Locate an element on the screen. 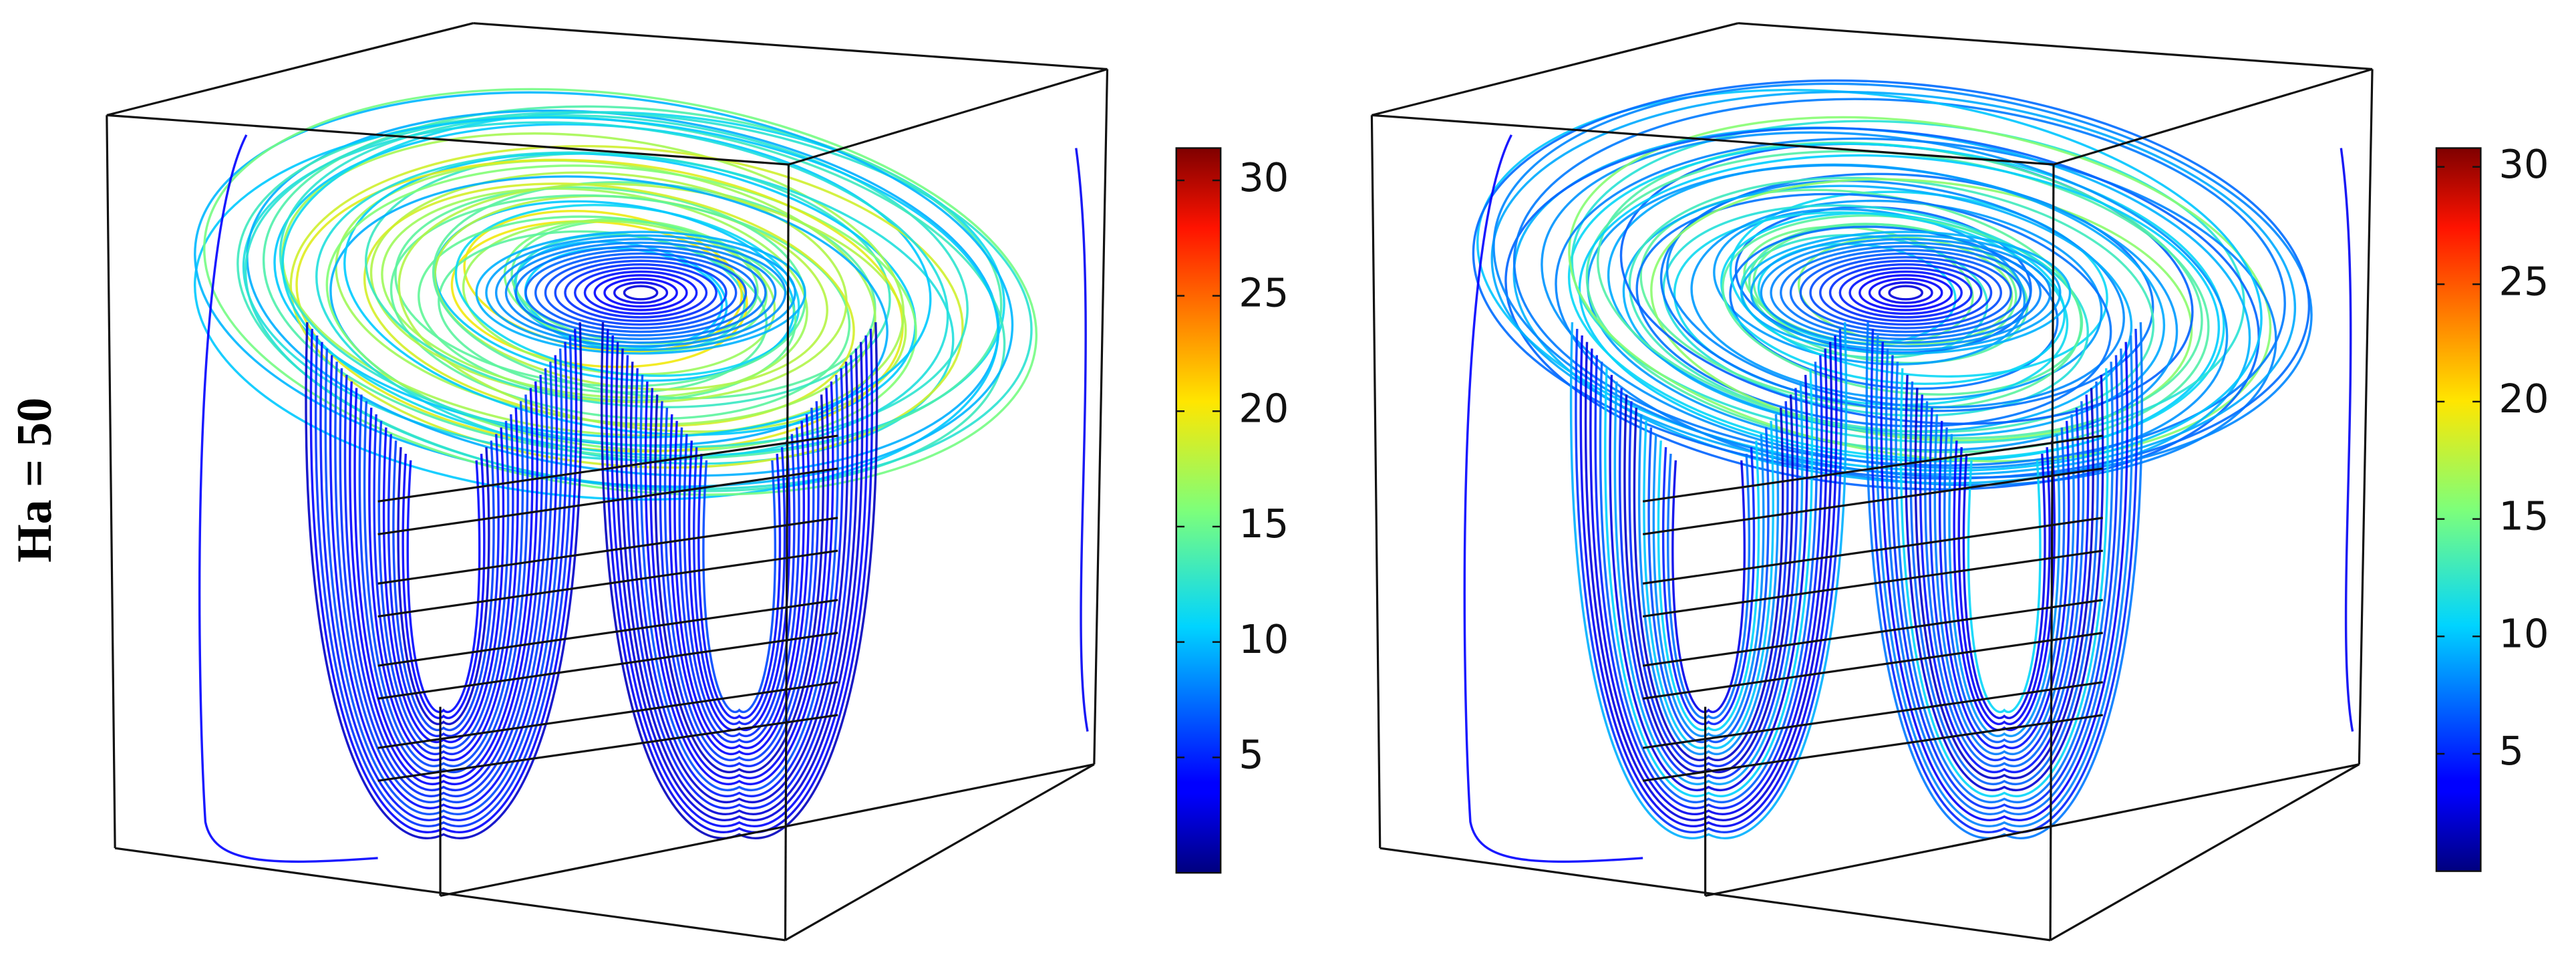  tick-label: 20 is located at coordinates (1264, 408).